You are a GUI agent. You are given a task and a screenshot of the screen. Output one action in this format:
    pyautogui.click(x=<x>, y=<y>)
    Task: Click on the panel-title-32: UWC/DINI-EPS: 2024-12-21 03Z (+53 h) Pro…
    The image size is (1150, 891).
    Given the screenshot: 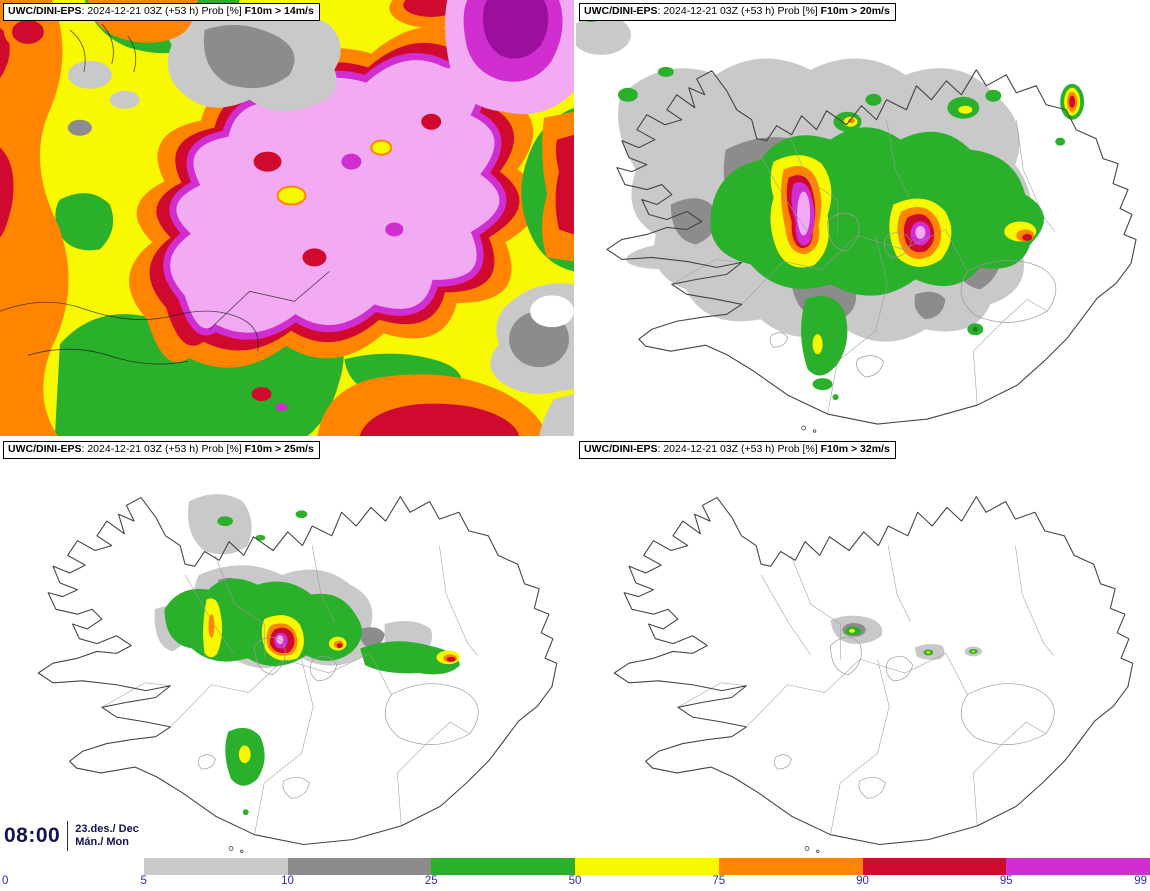 What is the action you would take?
    pyautogui.click(x=737, y=450)
    